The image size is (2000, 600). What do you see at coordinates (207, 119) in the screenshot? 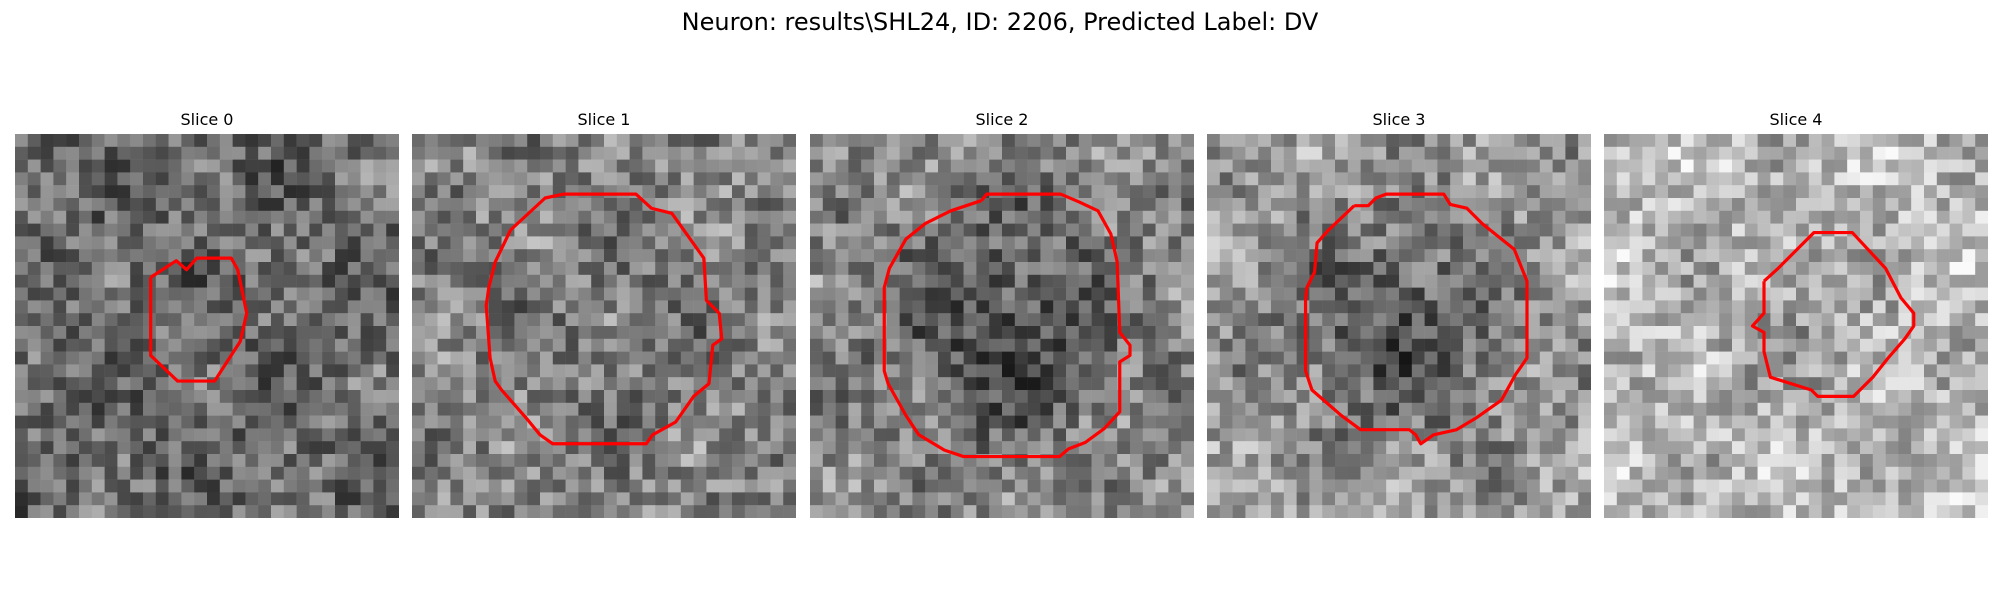
I see `slice-title: Slice 0` at bounding box center [207, 119].